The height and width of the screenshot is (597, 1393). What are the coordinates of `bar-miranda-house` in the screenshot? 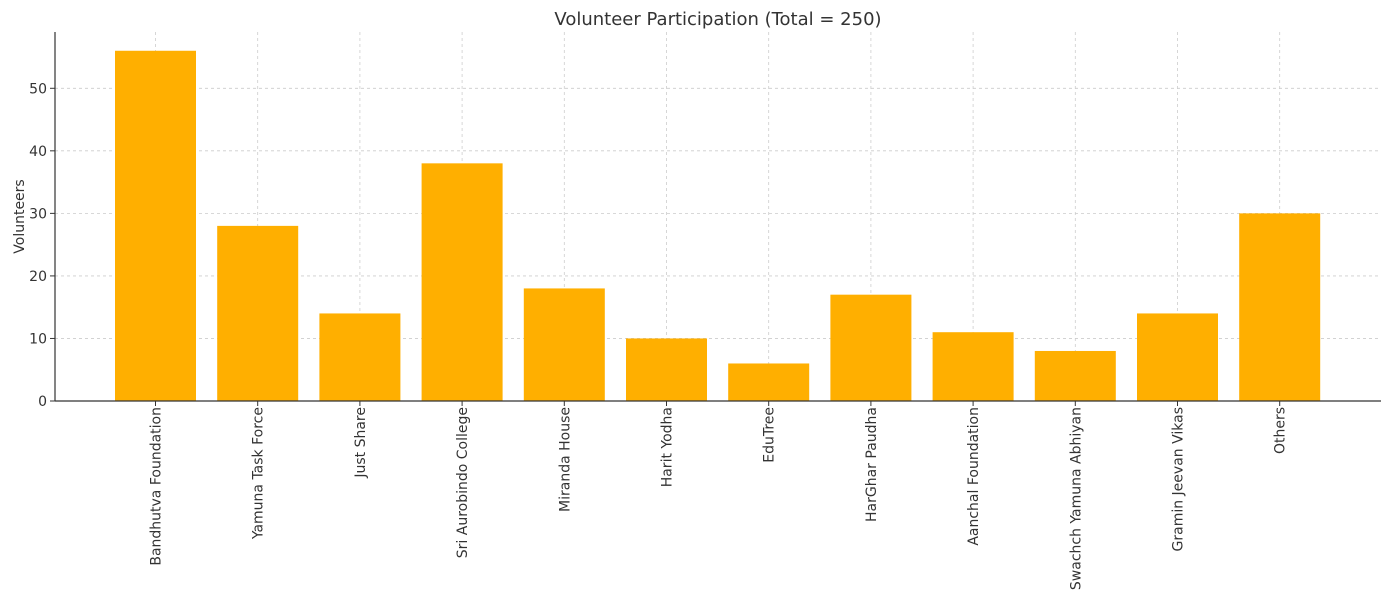 It's located at (564, 344).